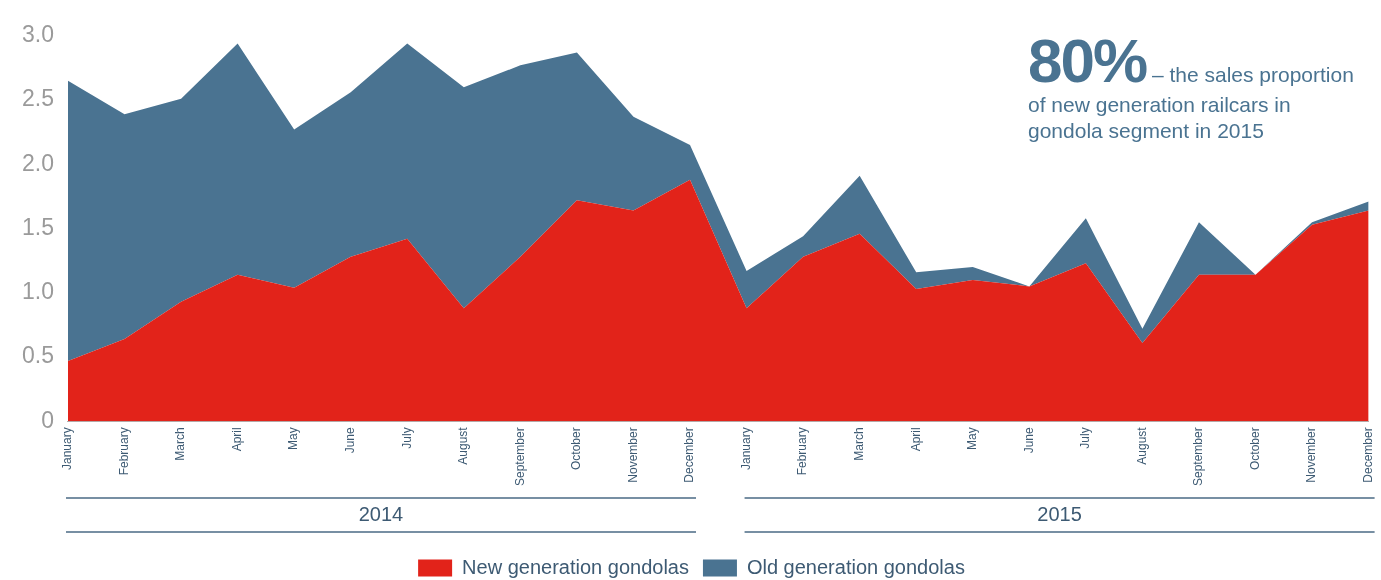 The height and width of the screenshot is (580, 1381). Describe the element at coordinates (37, 162) in the screenshot. I see `y-tick-label: 2.0` at that location.